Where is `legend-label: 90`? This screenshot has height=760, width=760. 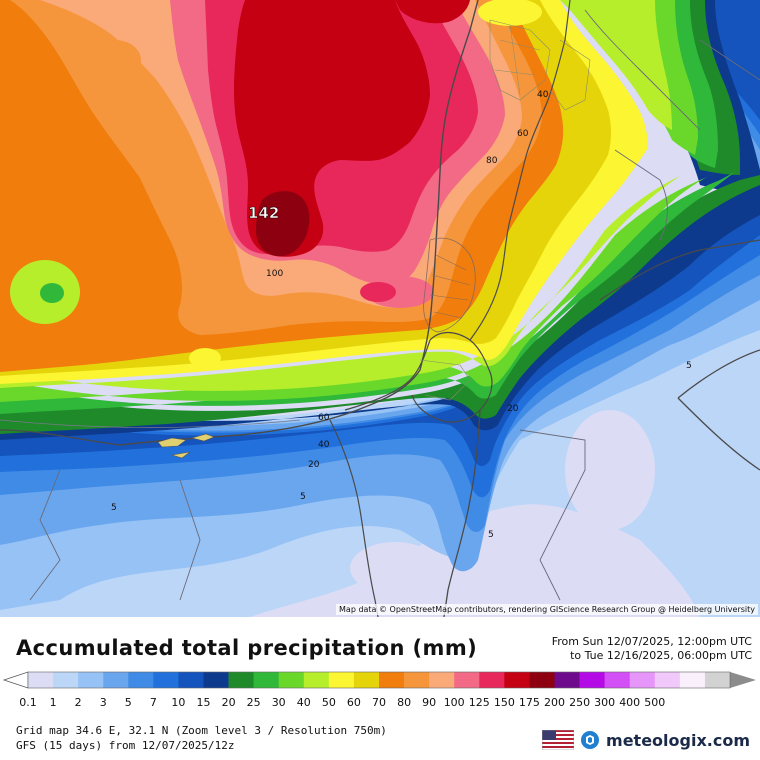 legend-label: 90 is located at coordinates (429, 702).